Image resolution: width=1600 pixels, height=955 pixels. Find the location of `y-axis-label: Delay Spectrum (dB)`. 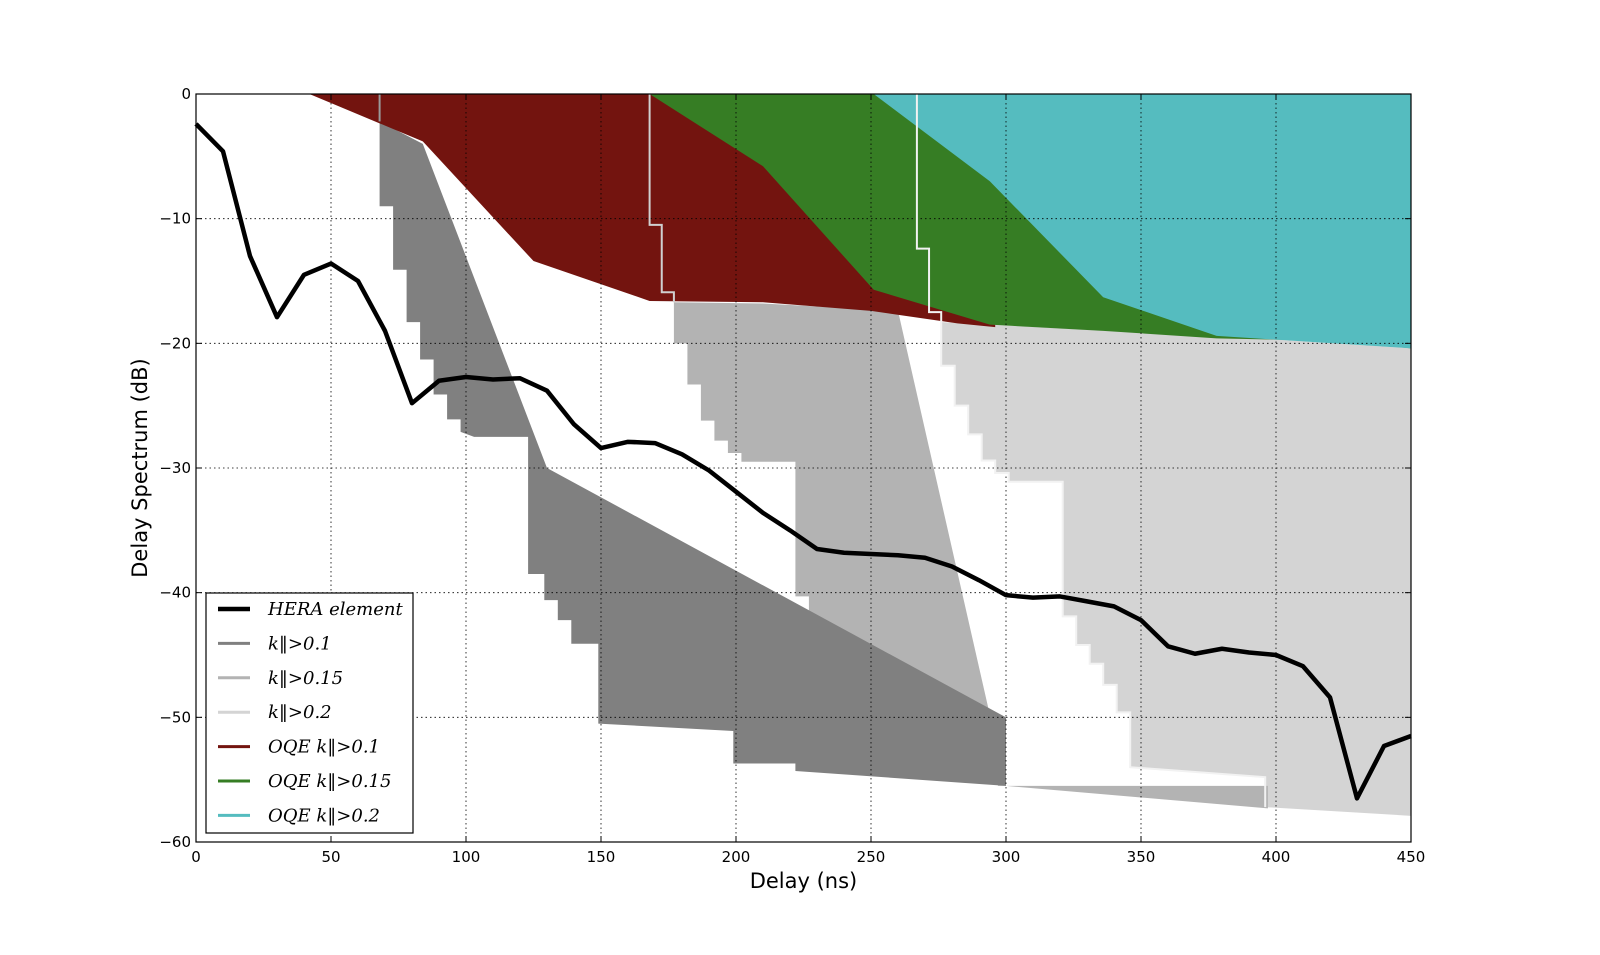

y-axis-label: Delay Spectrum (dB) is located at coordinates (140, 467).